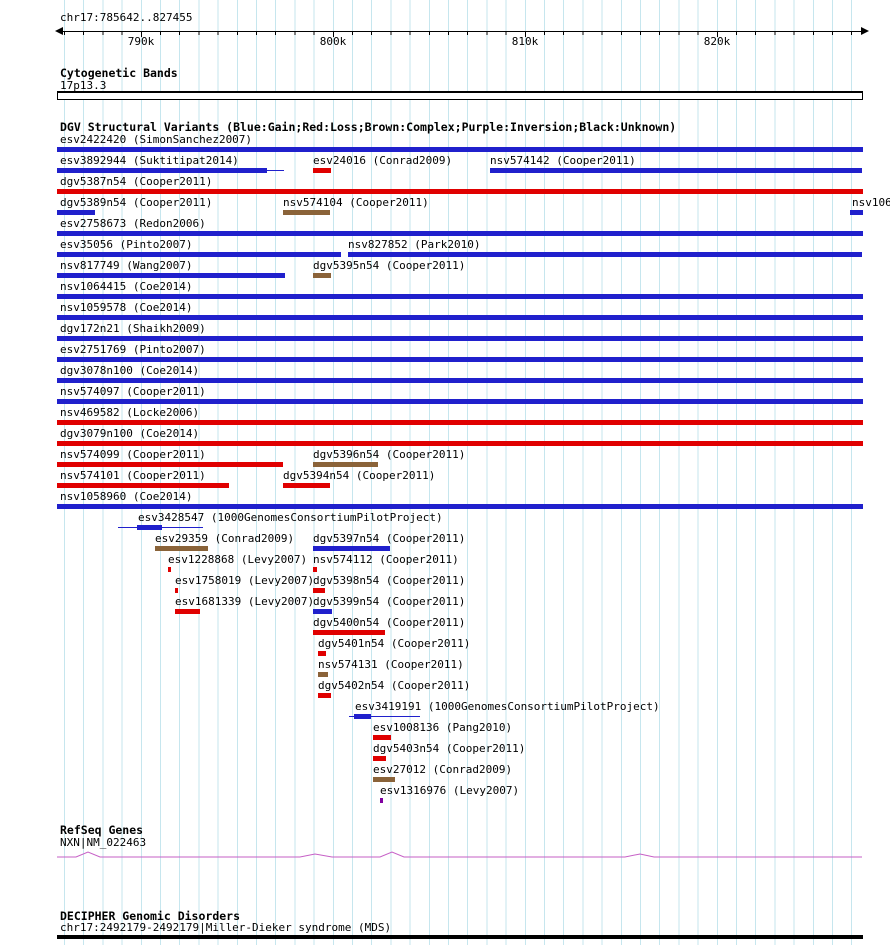  I want to click on variant-label: esv29359 (Conrad2009), so click(225, 538).